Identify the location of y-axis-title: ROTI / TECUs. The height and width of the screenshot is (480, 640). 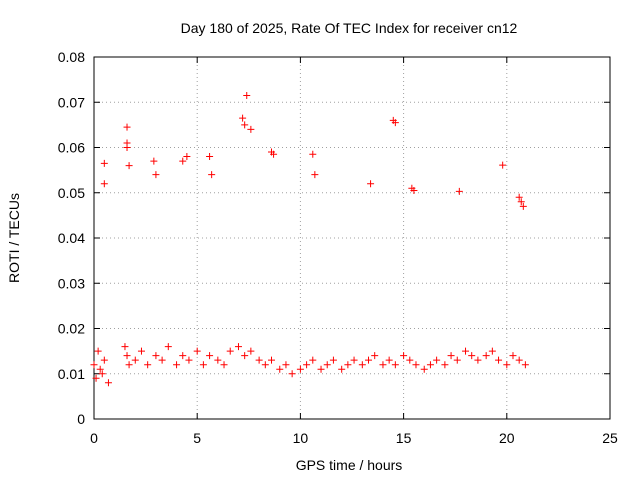
(14, 238).